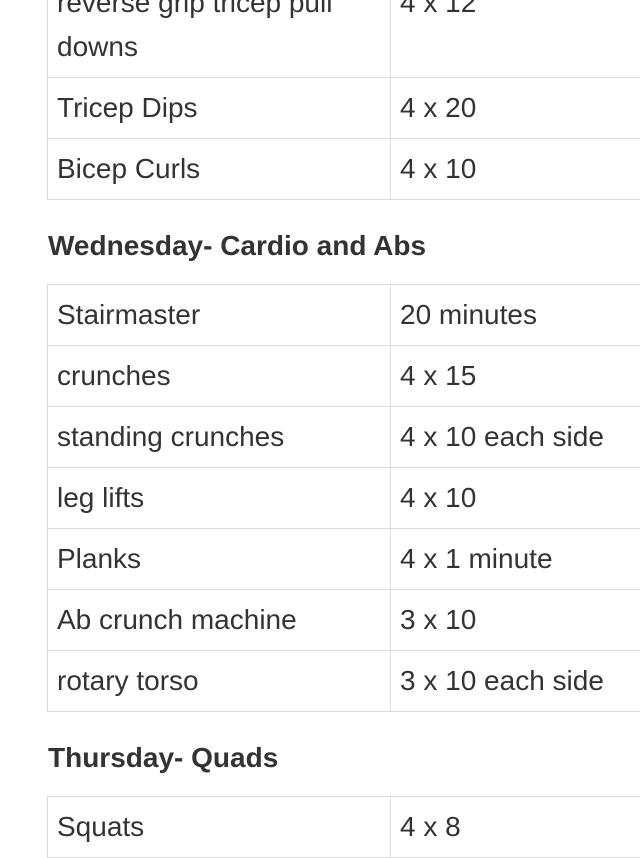  I want to click on sets-cell: 20 minutes, so click(515, 315).